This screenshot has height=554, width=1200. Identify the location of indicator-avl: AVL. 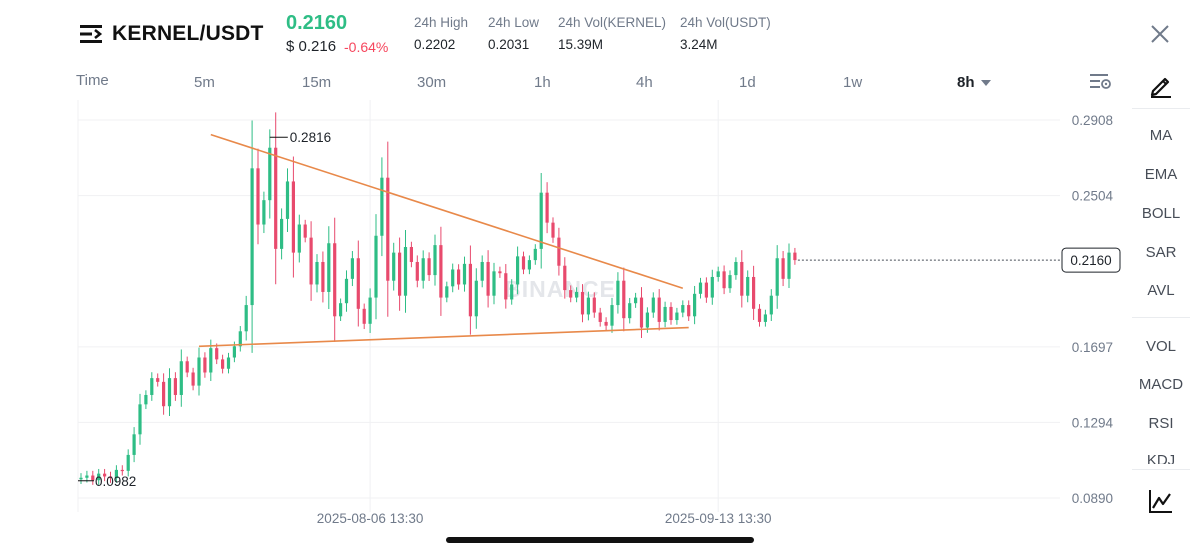
(1161, 290).